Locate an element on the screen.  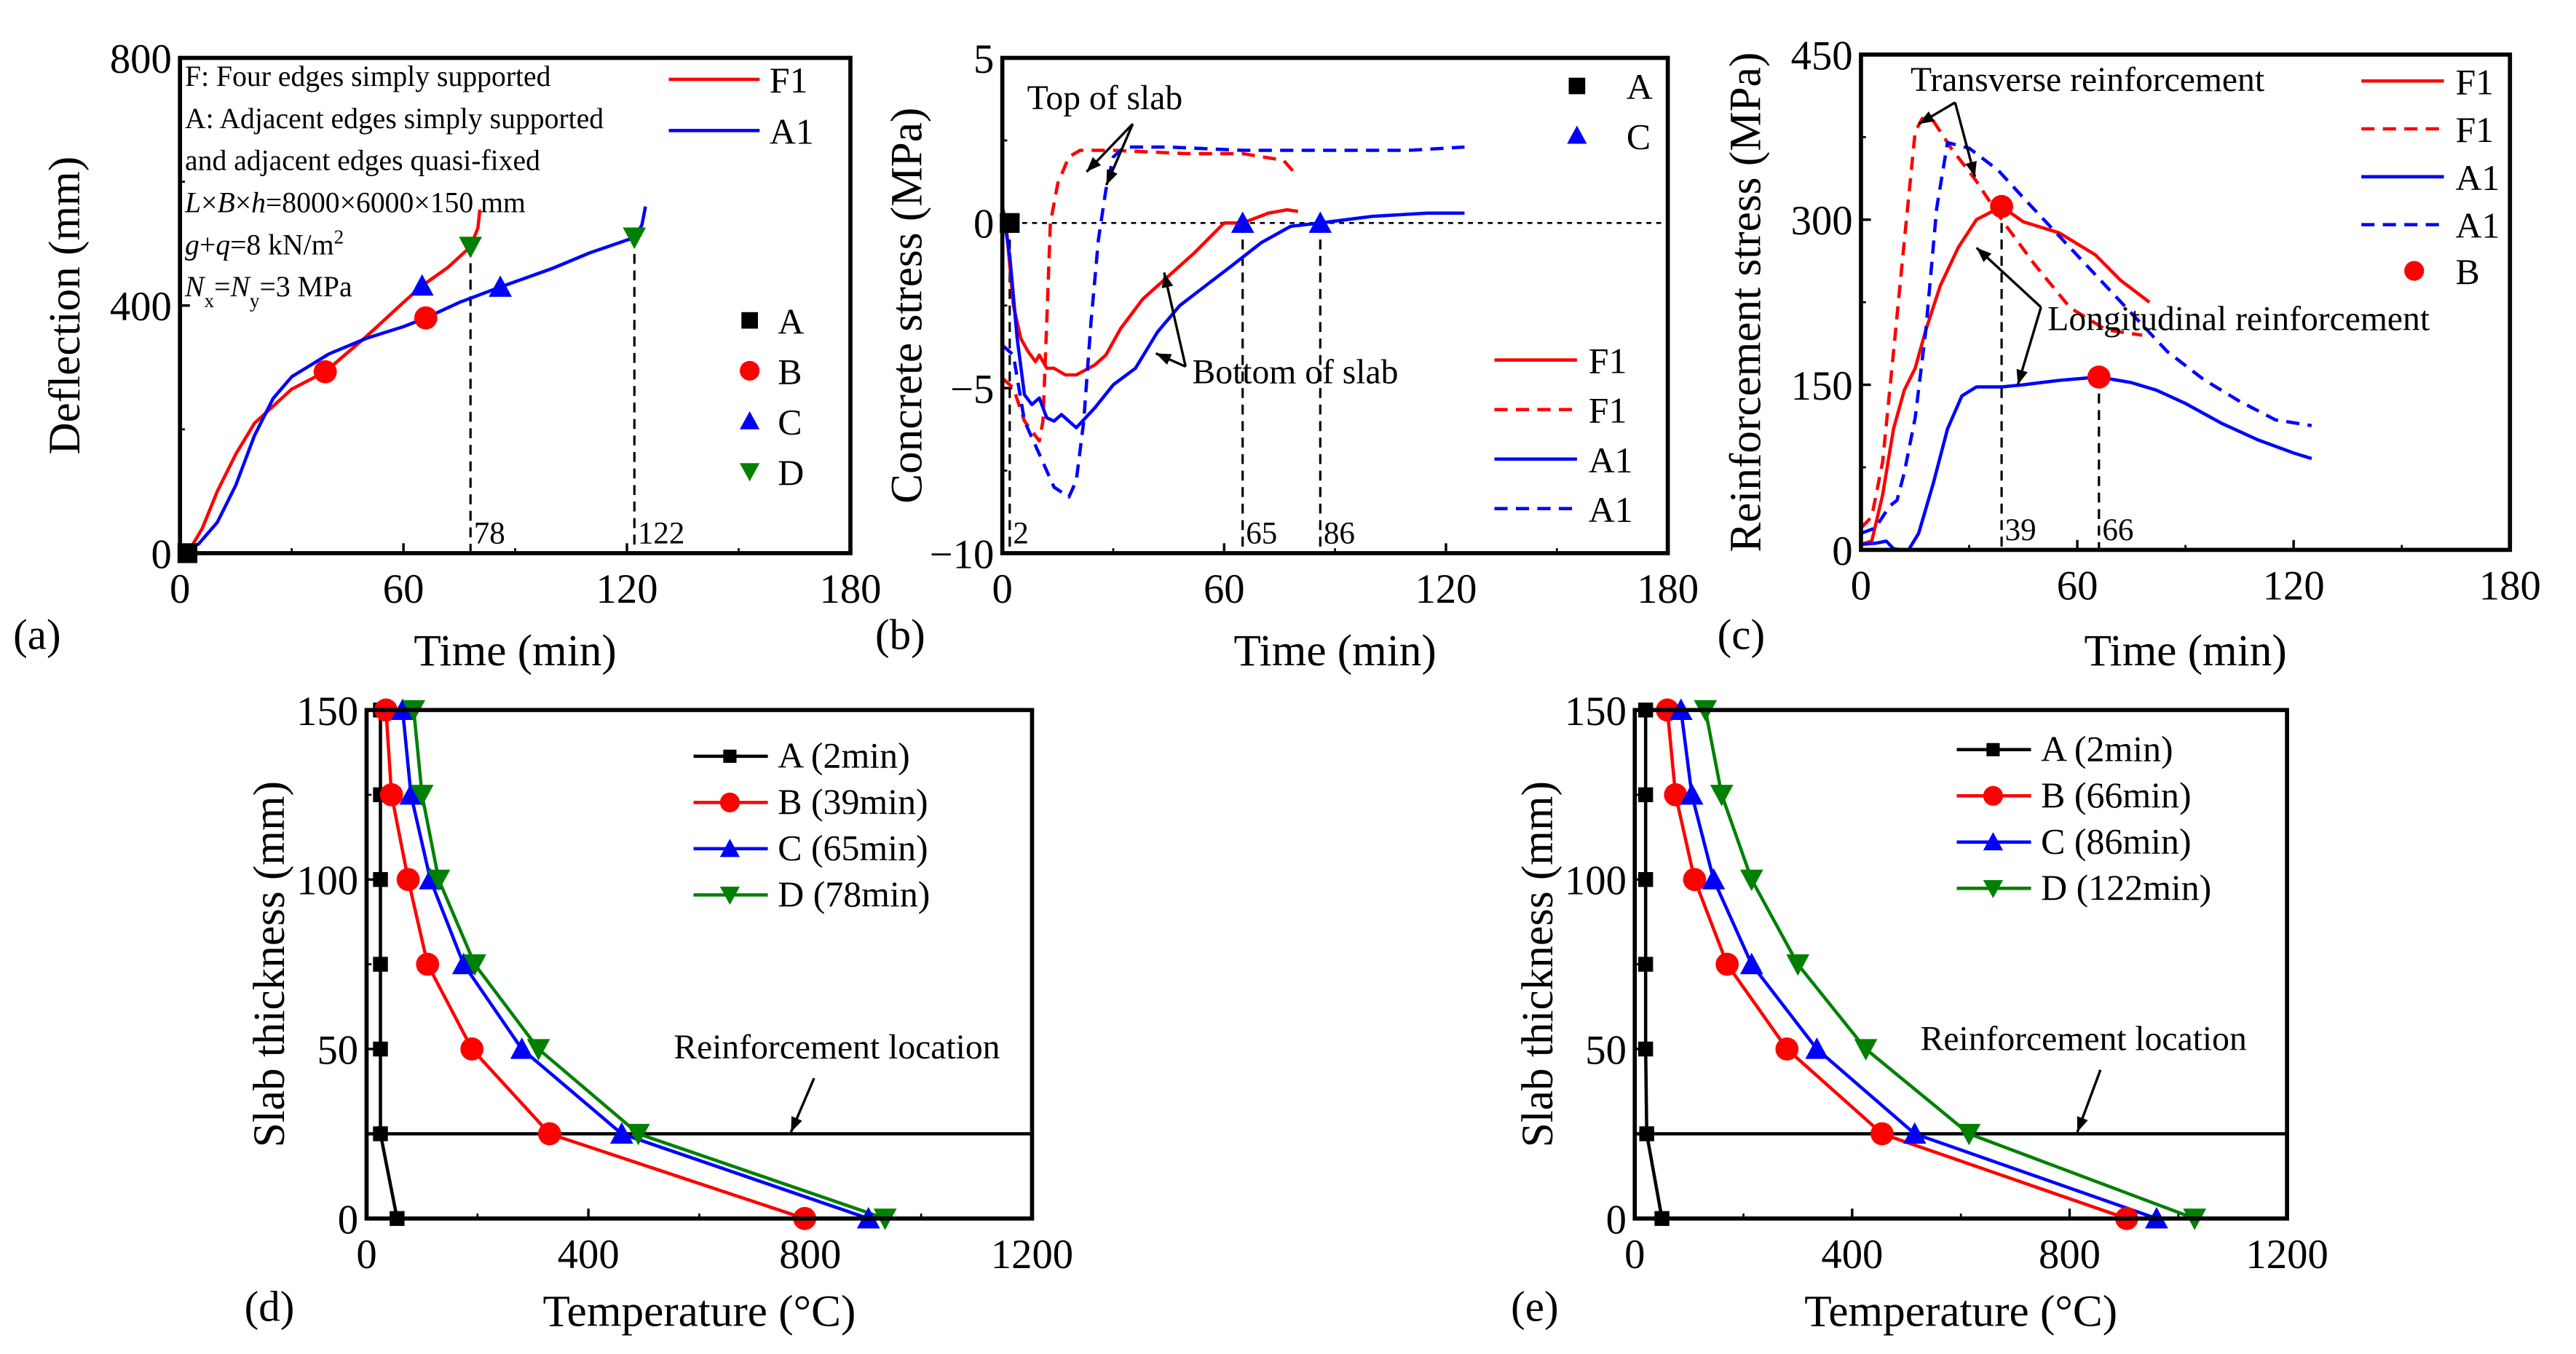
y-tick-label: −5 is located at coordinates (972, 390).